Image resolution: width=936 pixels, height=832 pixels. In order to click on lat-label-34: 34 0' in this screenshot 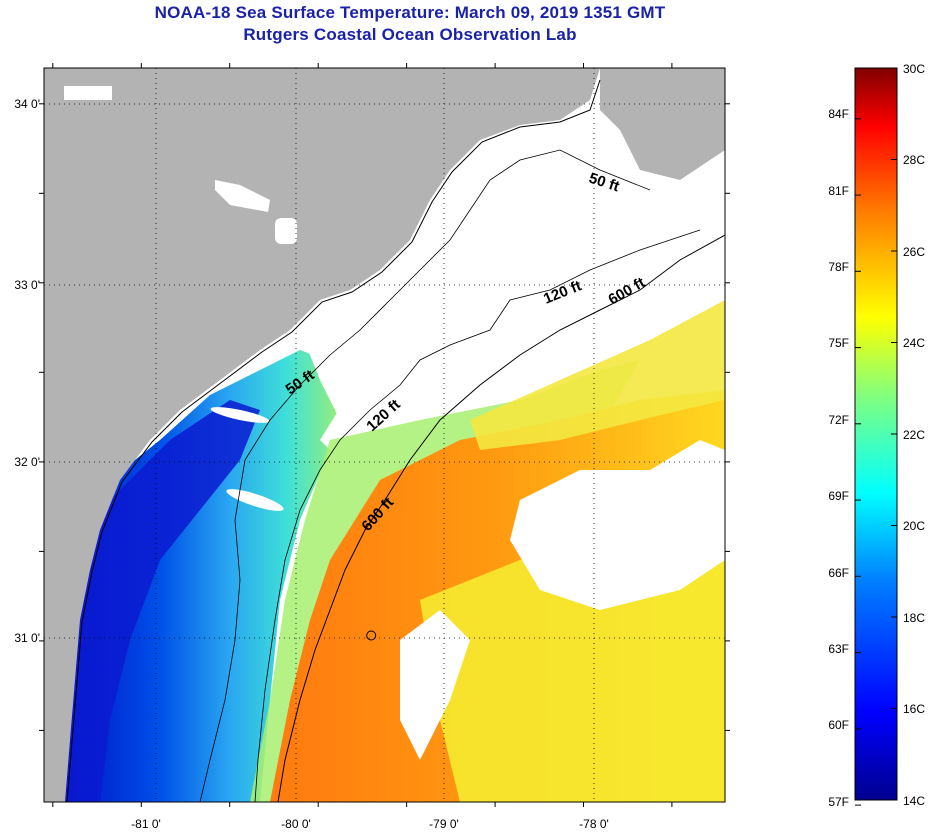, I will do `click(27, 104)`.